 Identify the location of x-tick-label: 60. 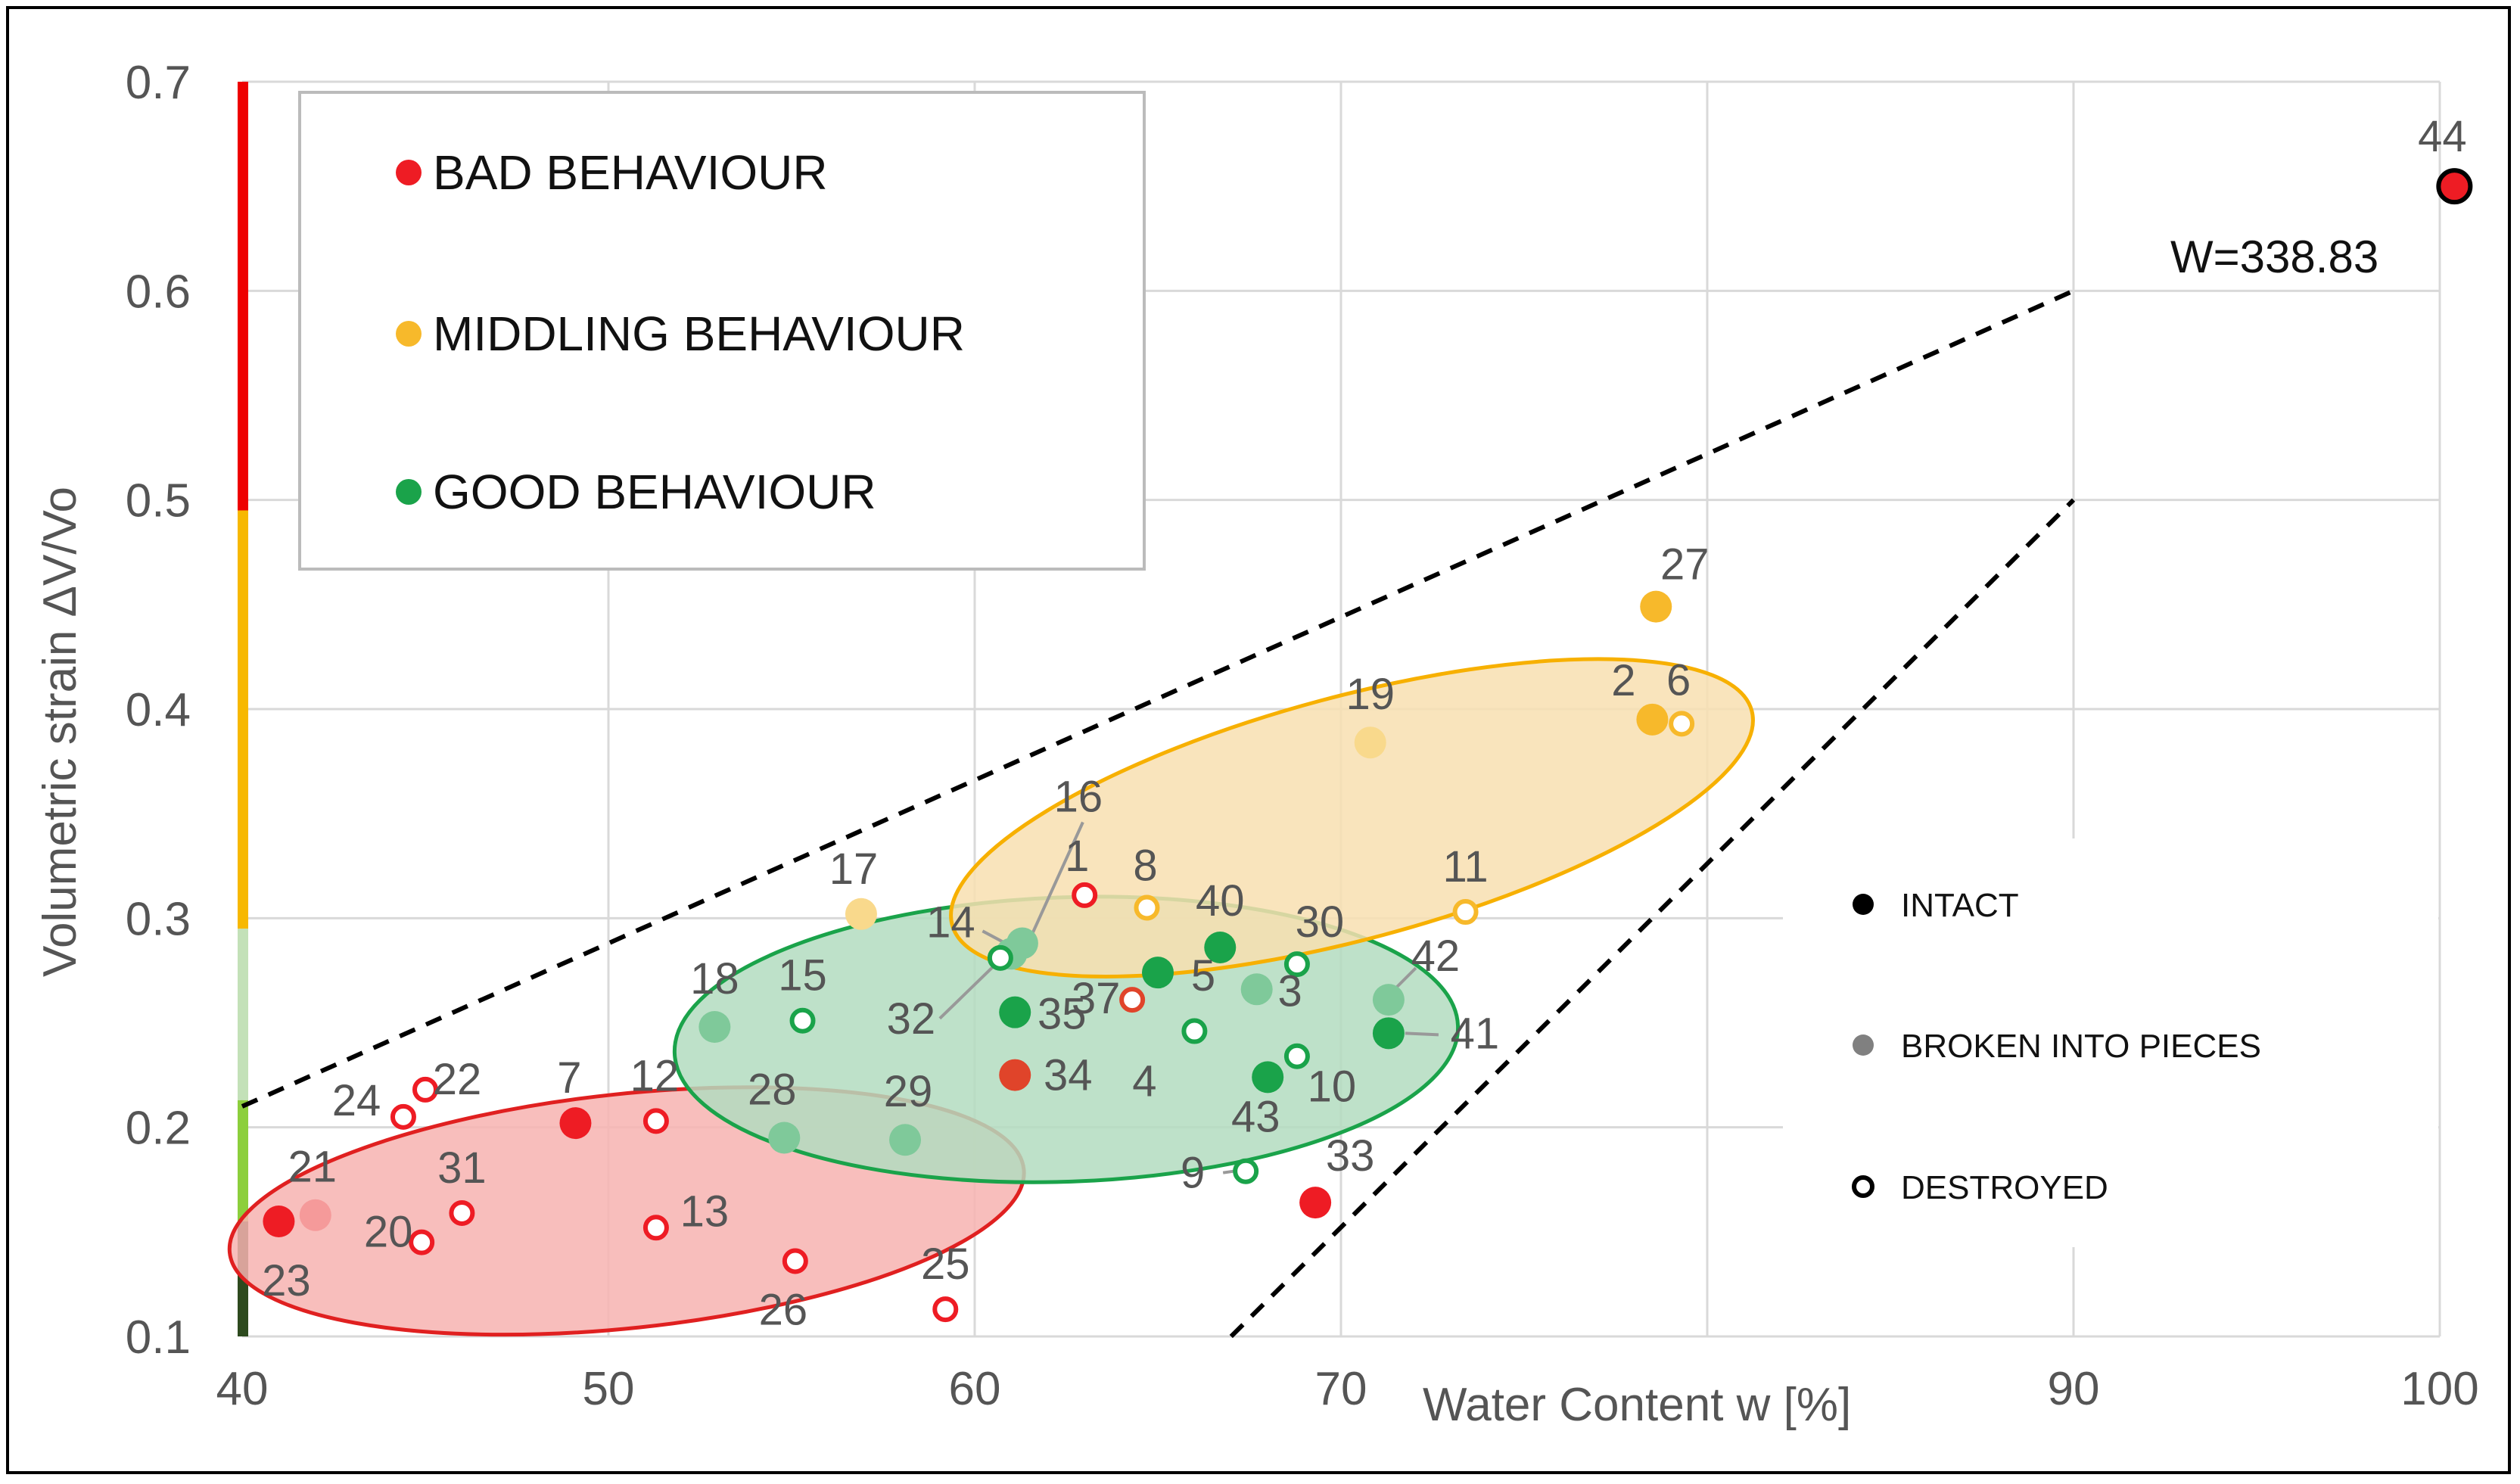
(975, 1389).